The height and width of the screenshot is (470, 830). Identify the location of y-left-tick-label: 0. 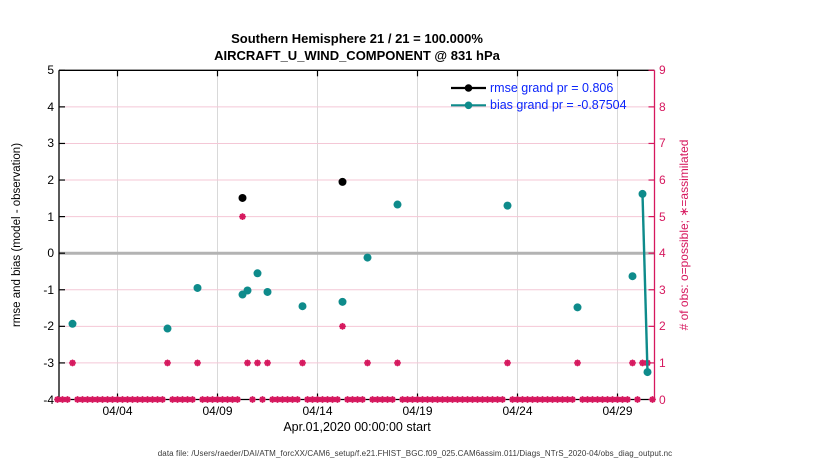
(50, 253).